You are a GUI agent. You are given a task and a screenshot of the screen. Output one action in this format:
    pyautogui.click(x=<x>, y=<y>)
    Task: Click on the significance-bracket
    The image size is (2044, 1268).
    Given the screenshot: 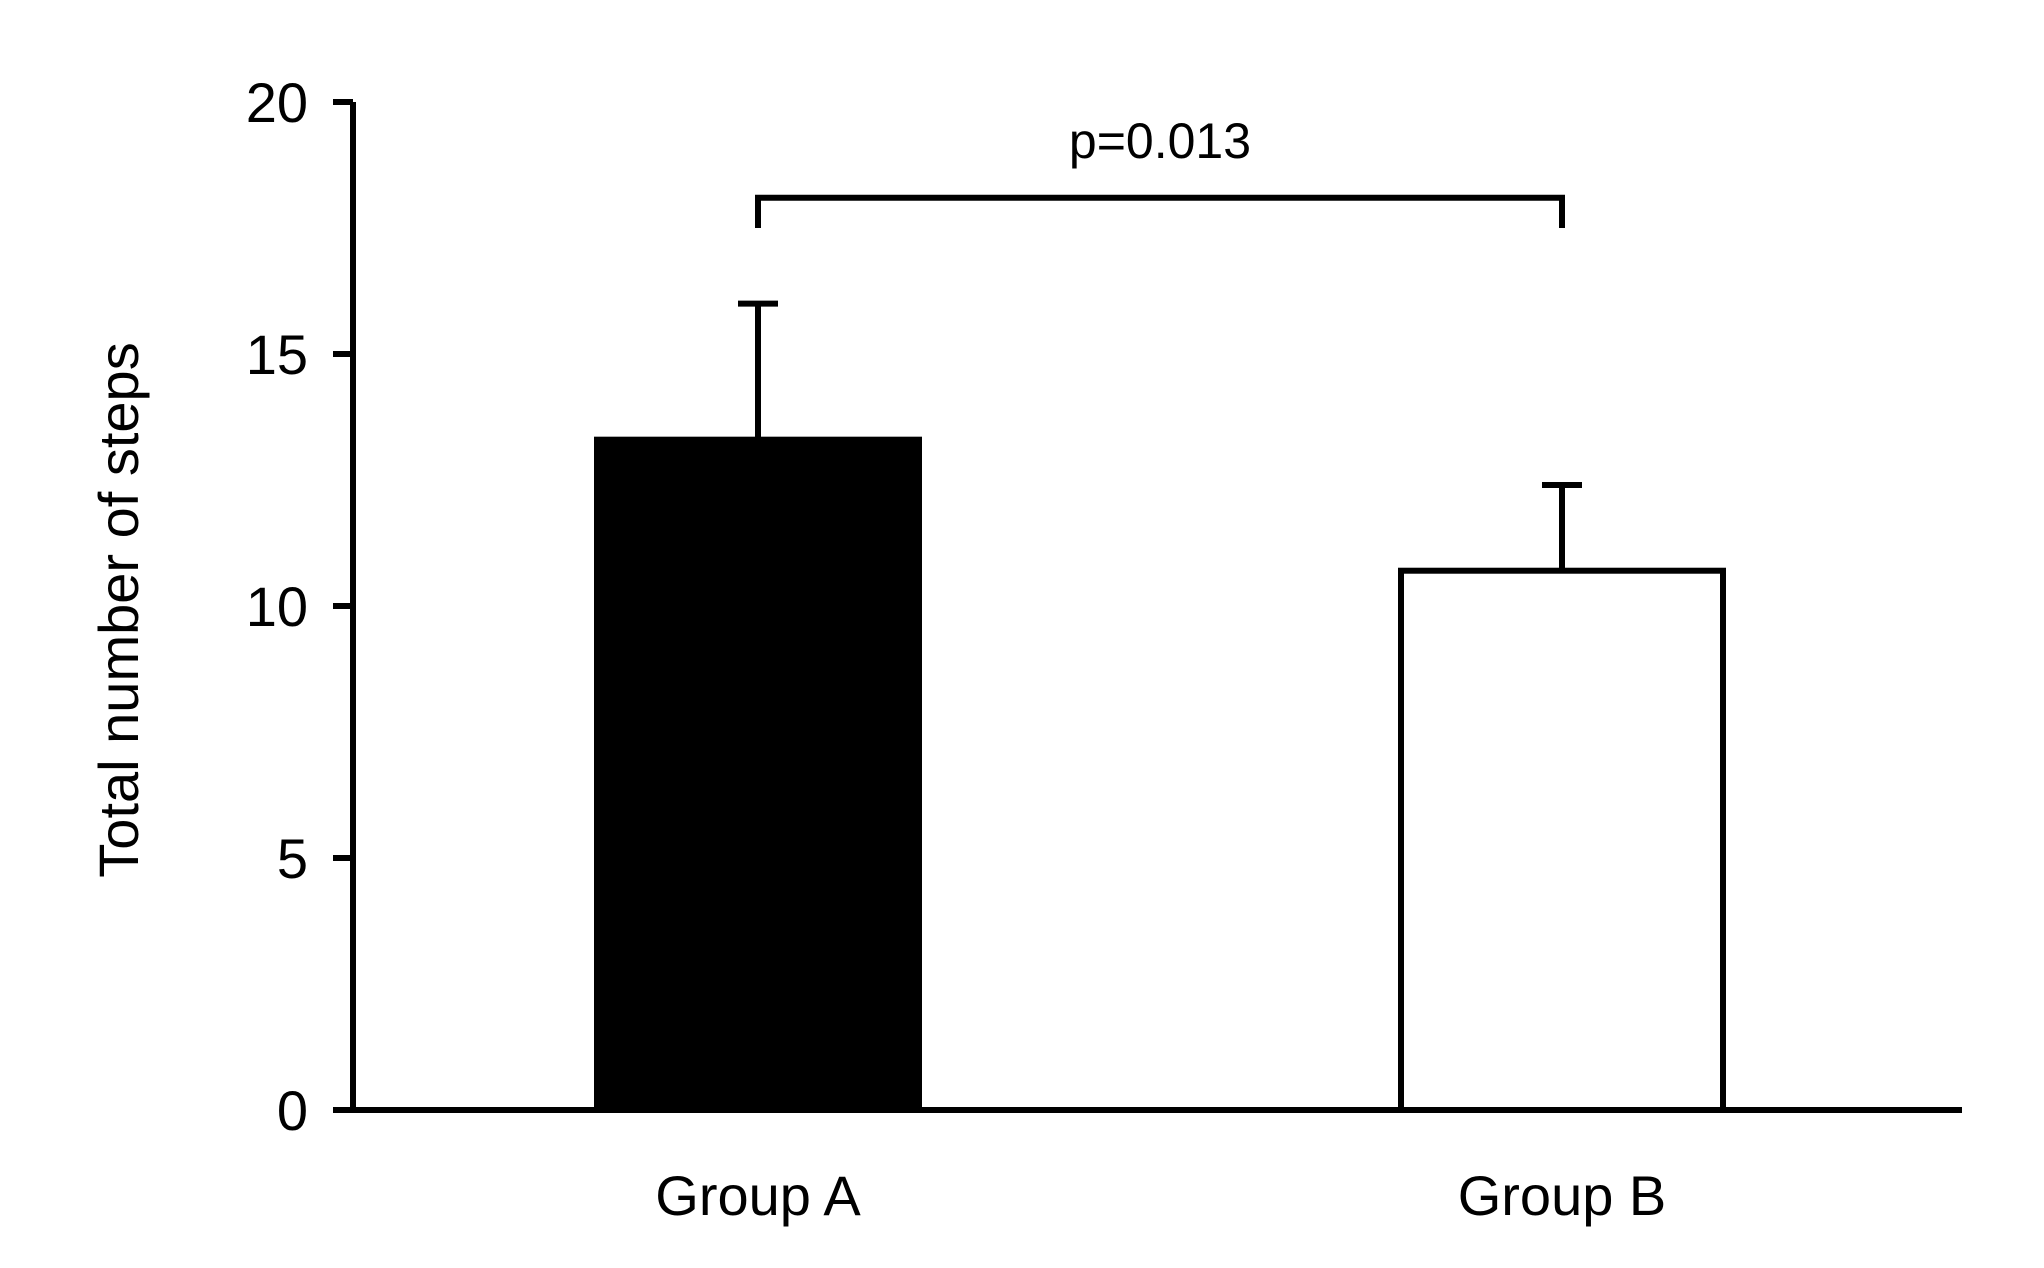 What is the action you would take?
    pyautogui.click(x=1160, y=211)
    